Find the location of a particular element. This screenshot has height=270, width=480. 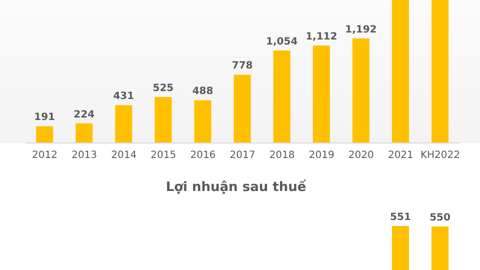

data-label: 191 is located at coordinates (45, 118).